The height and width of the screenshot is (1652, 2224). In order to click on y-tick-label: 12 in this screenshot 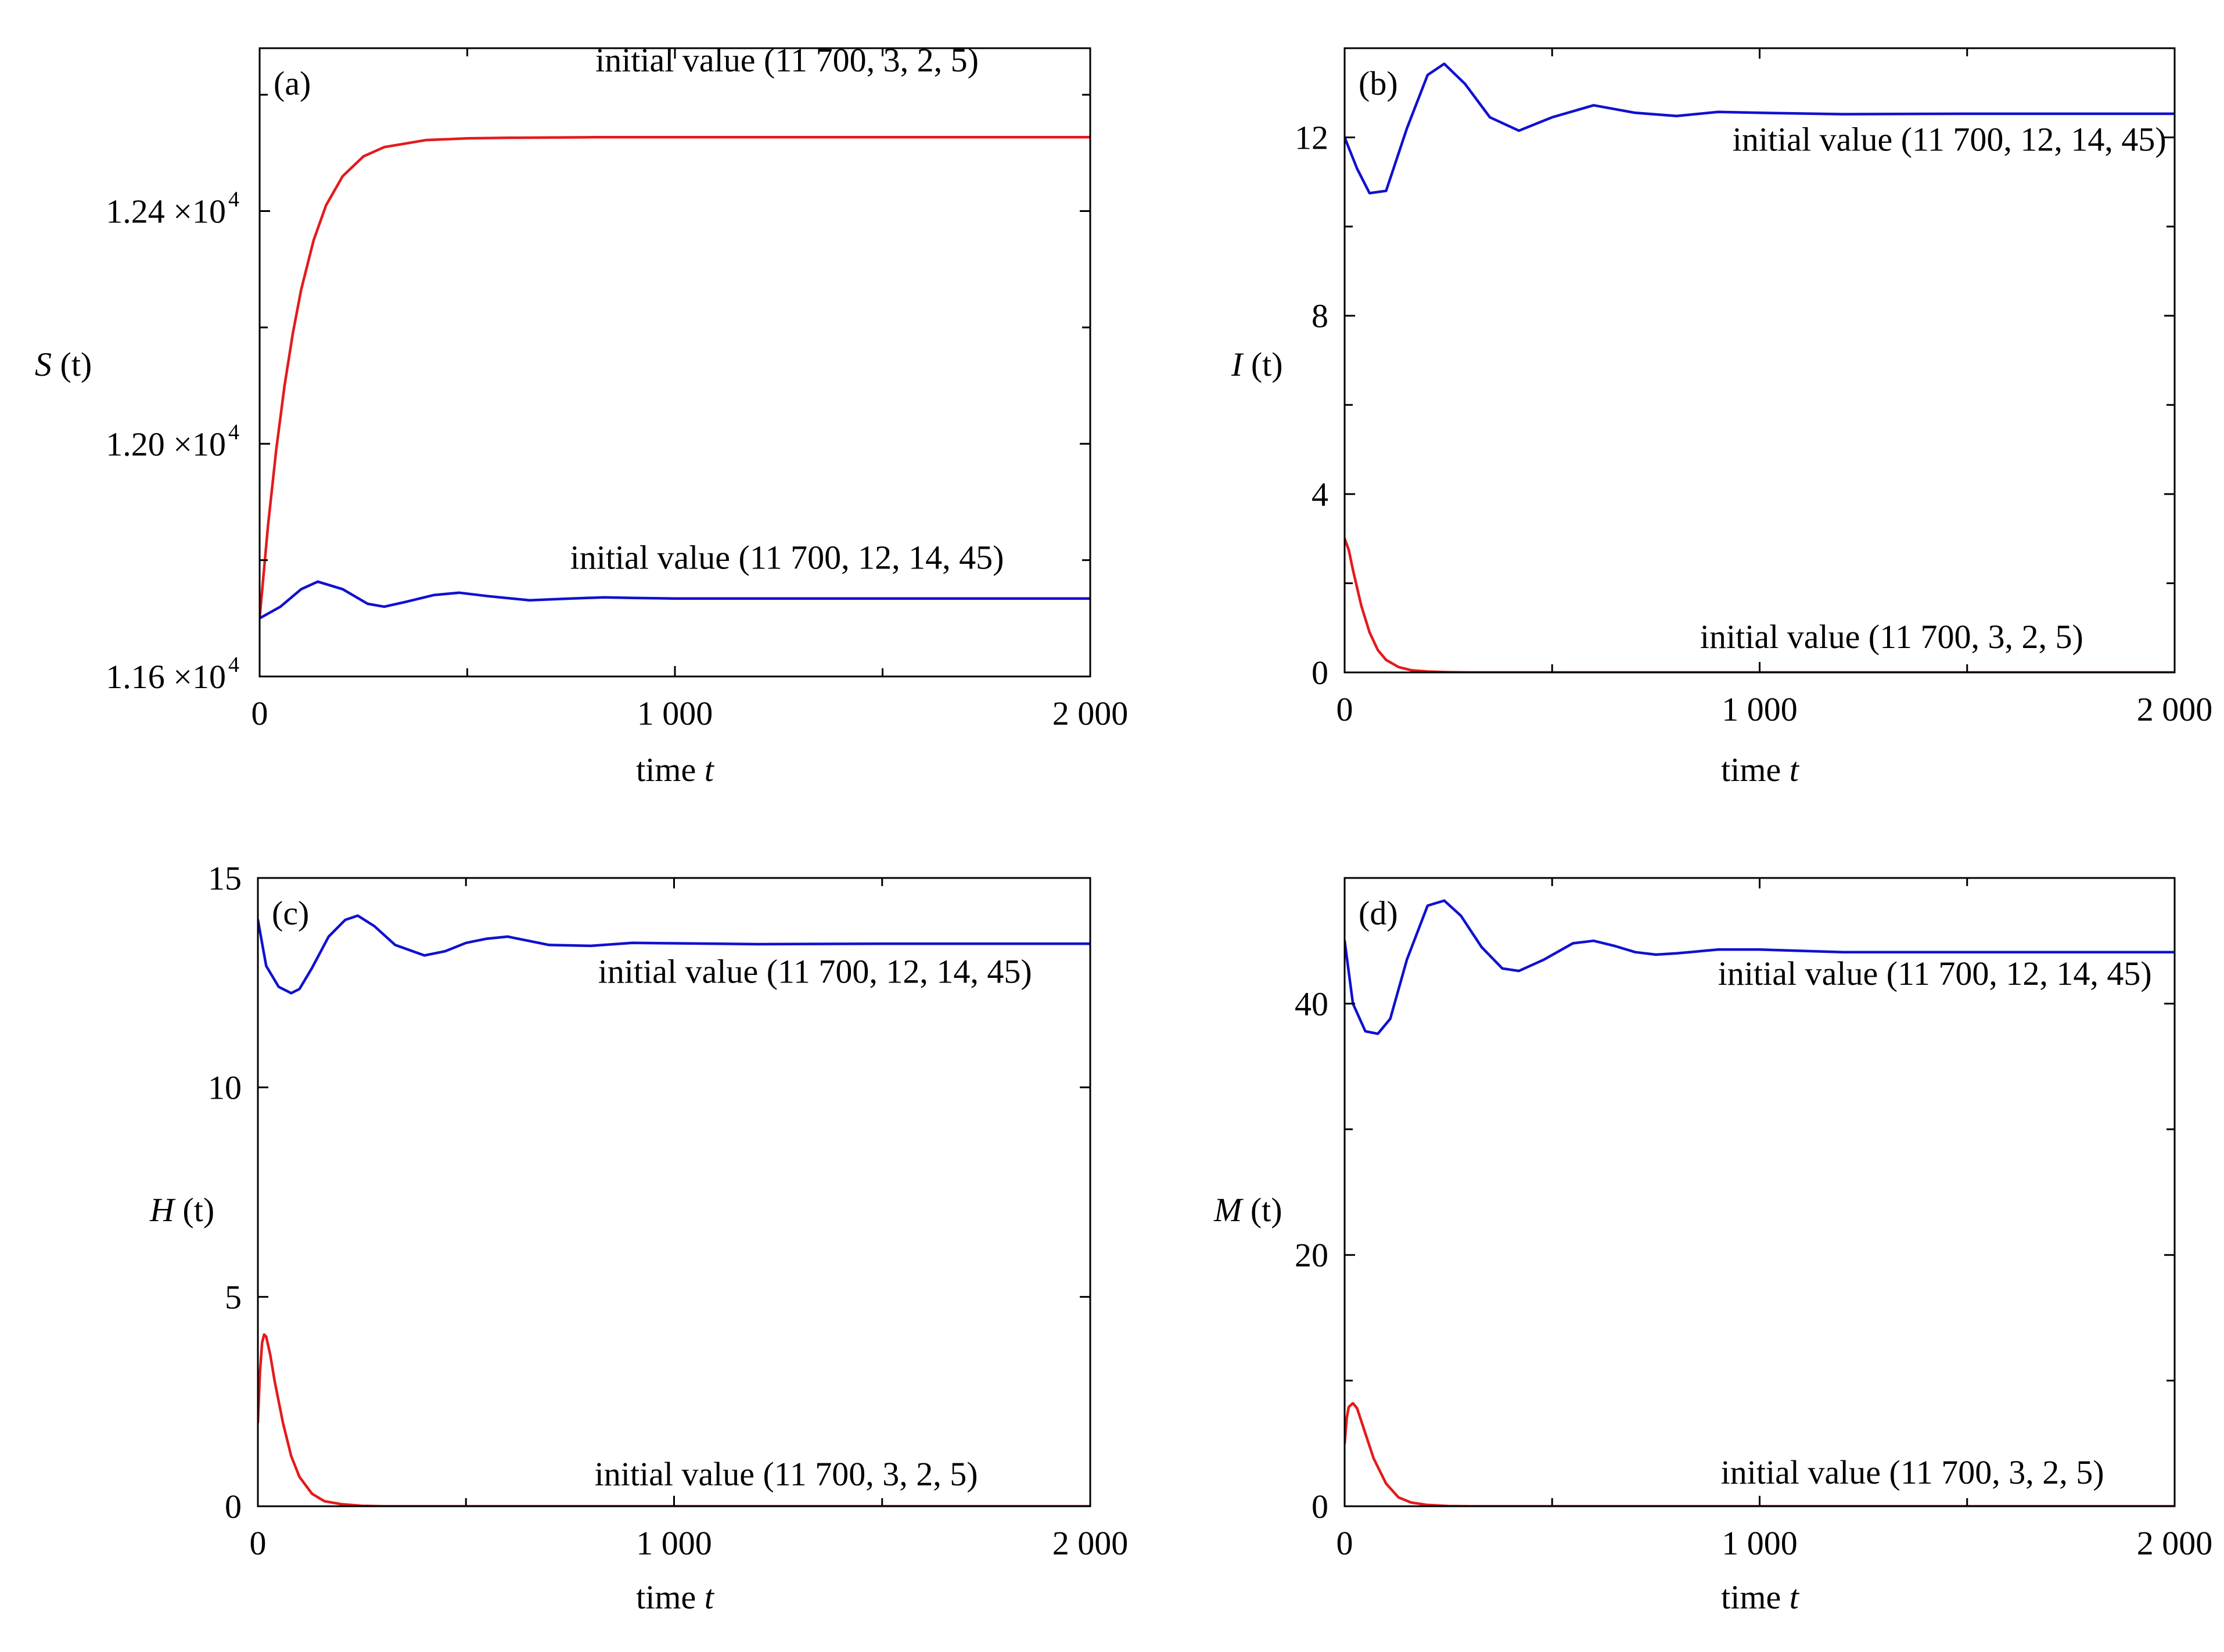, I will do `click(1312, 138)`.